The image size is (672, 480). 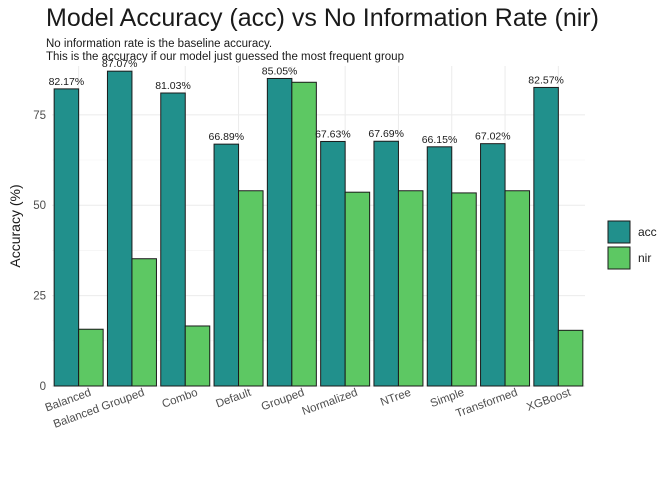 What do you see at coordinates (15, 225) in the screenshot?
I see `y-axis-title: Accuracy (%)` at bounding box center [15, 225].